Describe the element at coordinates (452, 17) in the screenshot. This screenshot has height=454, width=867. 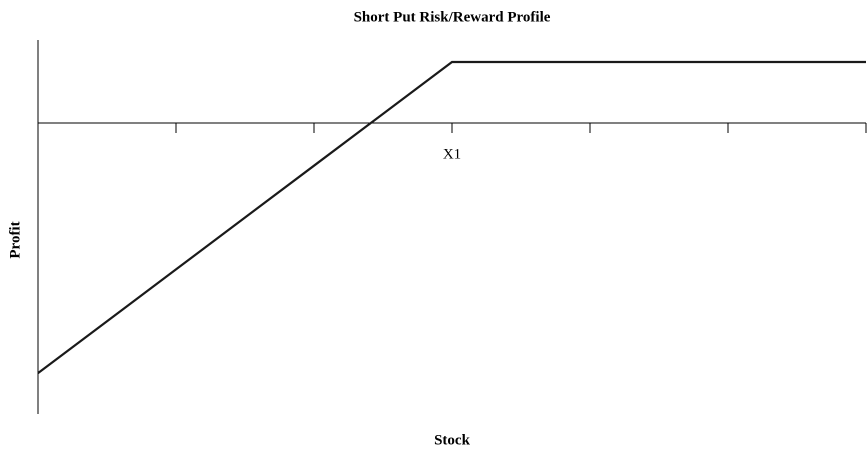
I see `chart-title: Short Put Risk/Reward Profile` at that location.